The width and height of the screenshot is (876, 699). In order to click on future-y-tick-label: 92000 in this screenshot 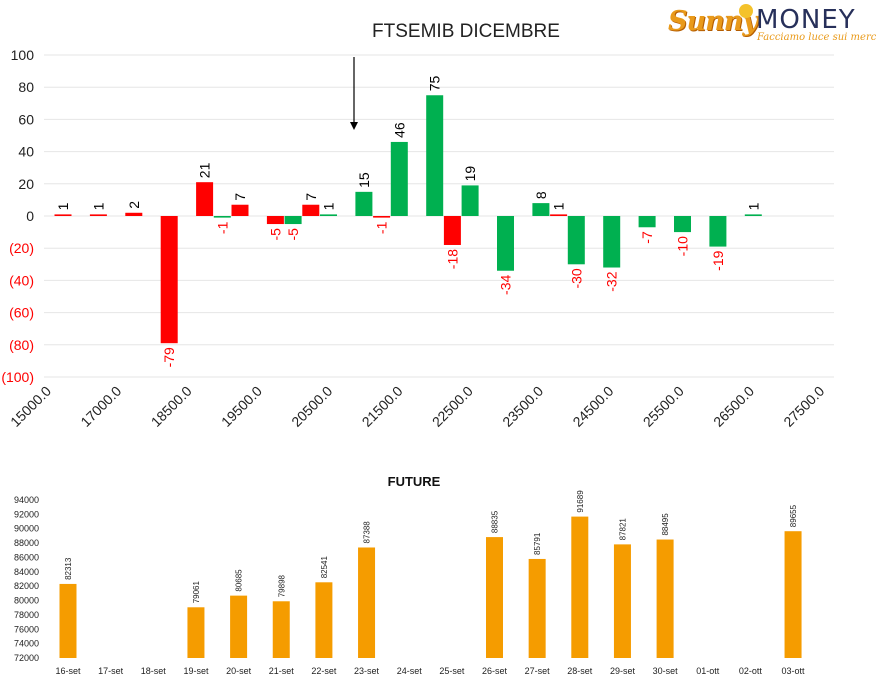, I will do `click(26, 514)`.